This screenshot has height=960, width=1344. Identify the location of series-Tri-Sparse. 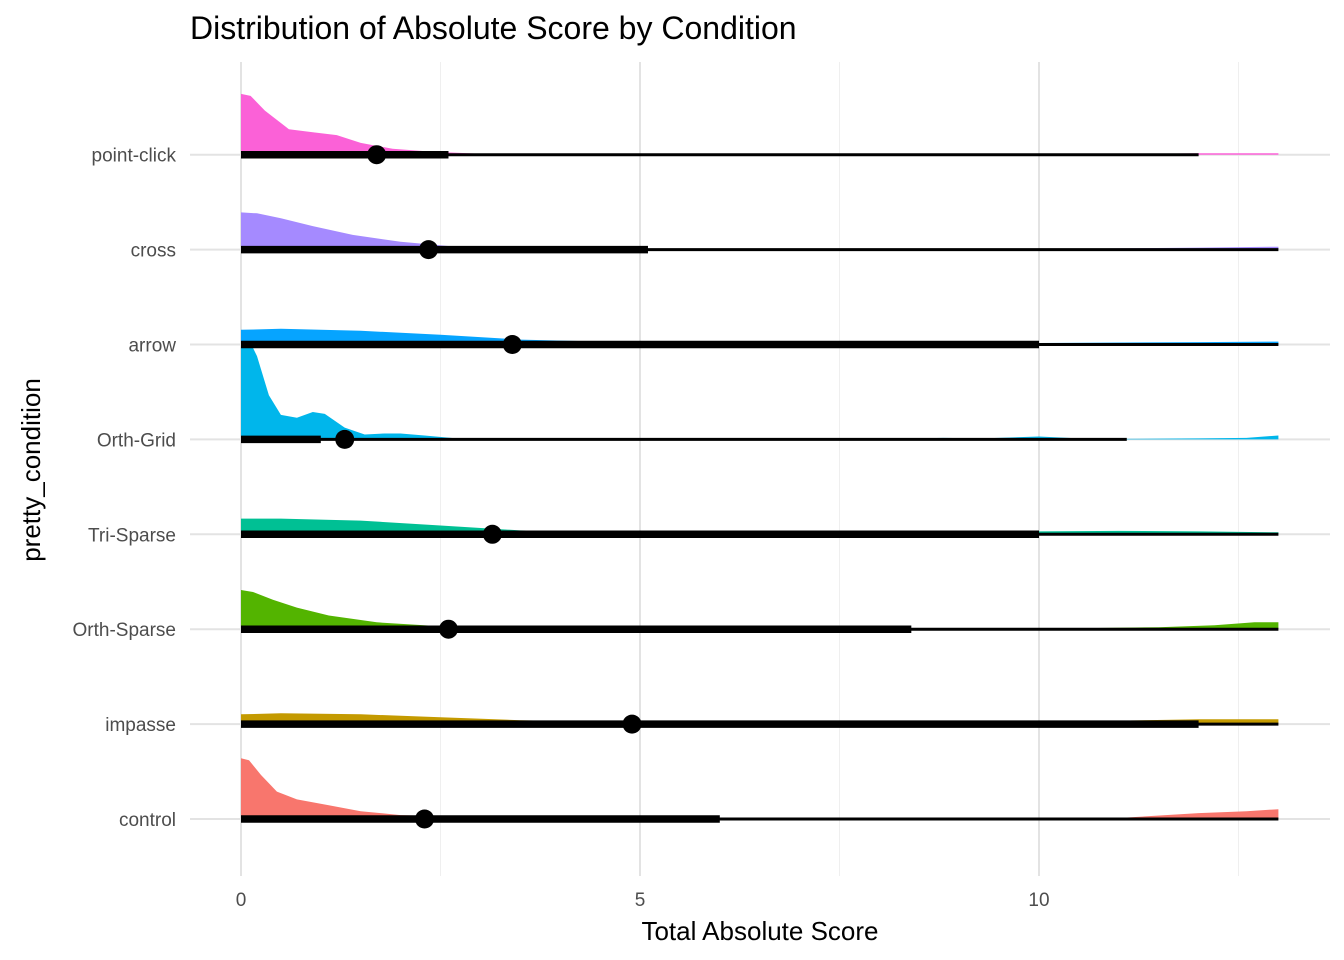
(760, 531).